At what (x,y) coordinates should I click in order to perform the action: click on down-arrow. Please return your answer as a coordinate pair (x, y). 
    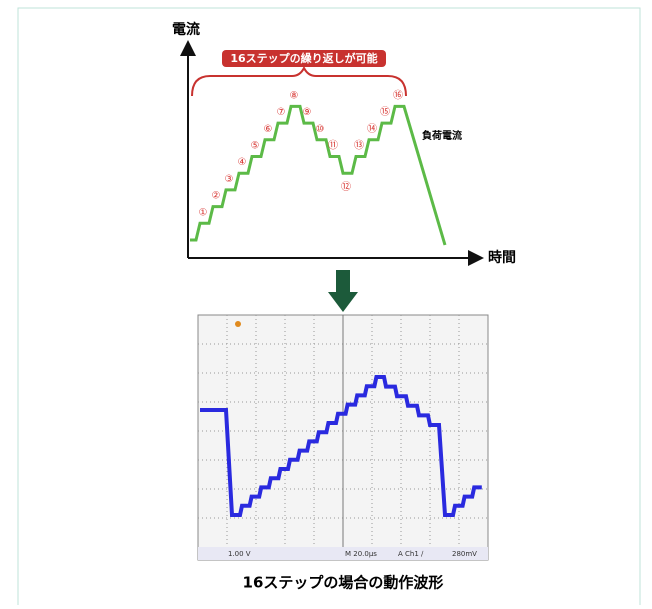
    Looking at the image, I should click on (343, 291).